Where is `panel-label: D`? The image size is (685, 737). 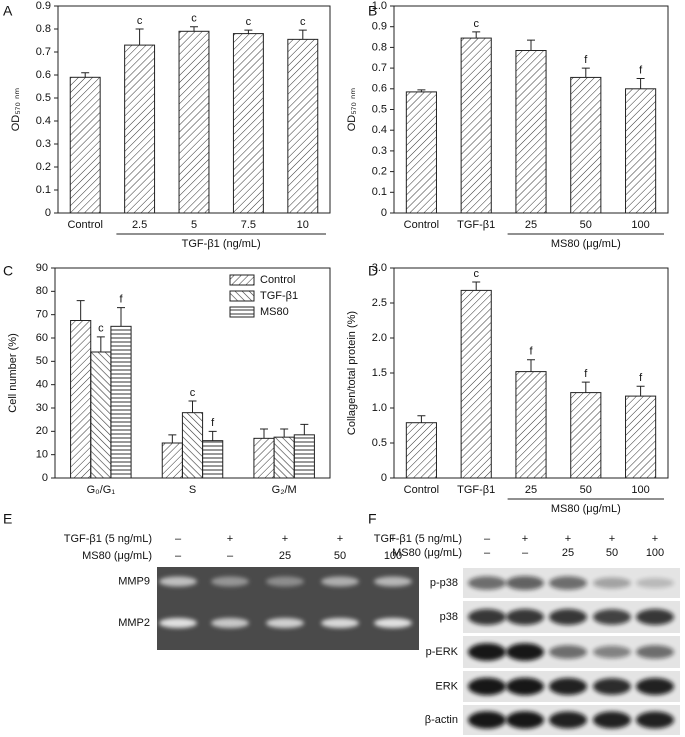
panel-label: D is located at coordinates (373, 271).